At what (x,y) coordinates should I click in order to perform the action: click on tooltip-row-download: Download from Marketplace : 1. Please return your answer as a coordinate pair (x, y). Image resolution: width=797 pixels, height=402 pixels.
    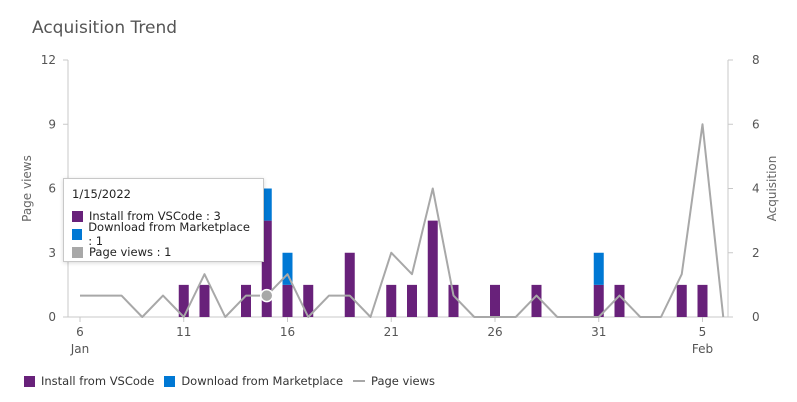
    Looking at the image, I should click on (163, 234).